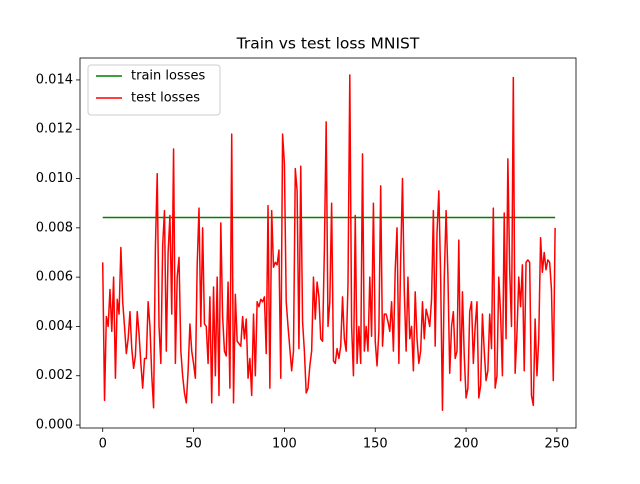 The height and width of the screenshot is (484, 640). What do you see at coordinates (54, 375) in the screenshot?
I see `y-tick-label: 0.002` at bounding box center [54, 375].